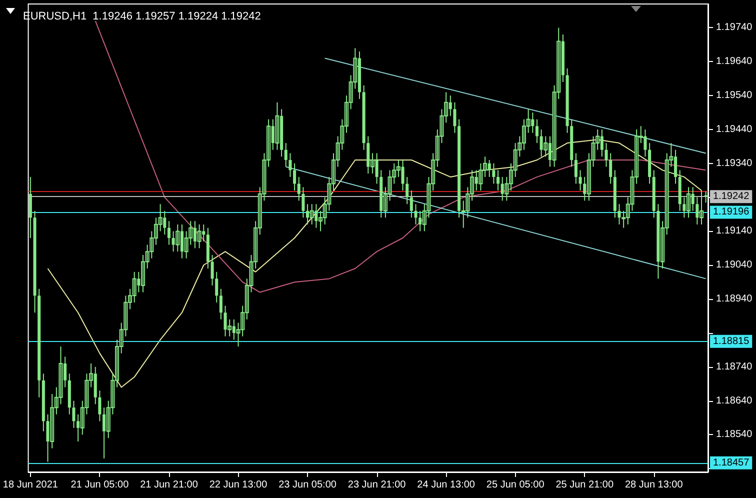 Image resolution: width=756 pixels, height=498 pixels. Describe the element at coordinates (734, 129) in the screenshot. I see `y-tick-label: 1.19440` at that location.